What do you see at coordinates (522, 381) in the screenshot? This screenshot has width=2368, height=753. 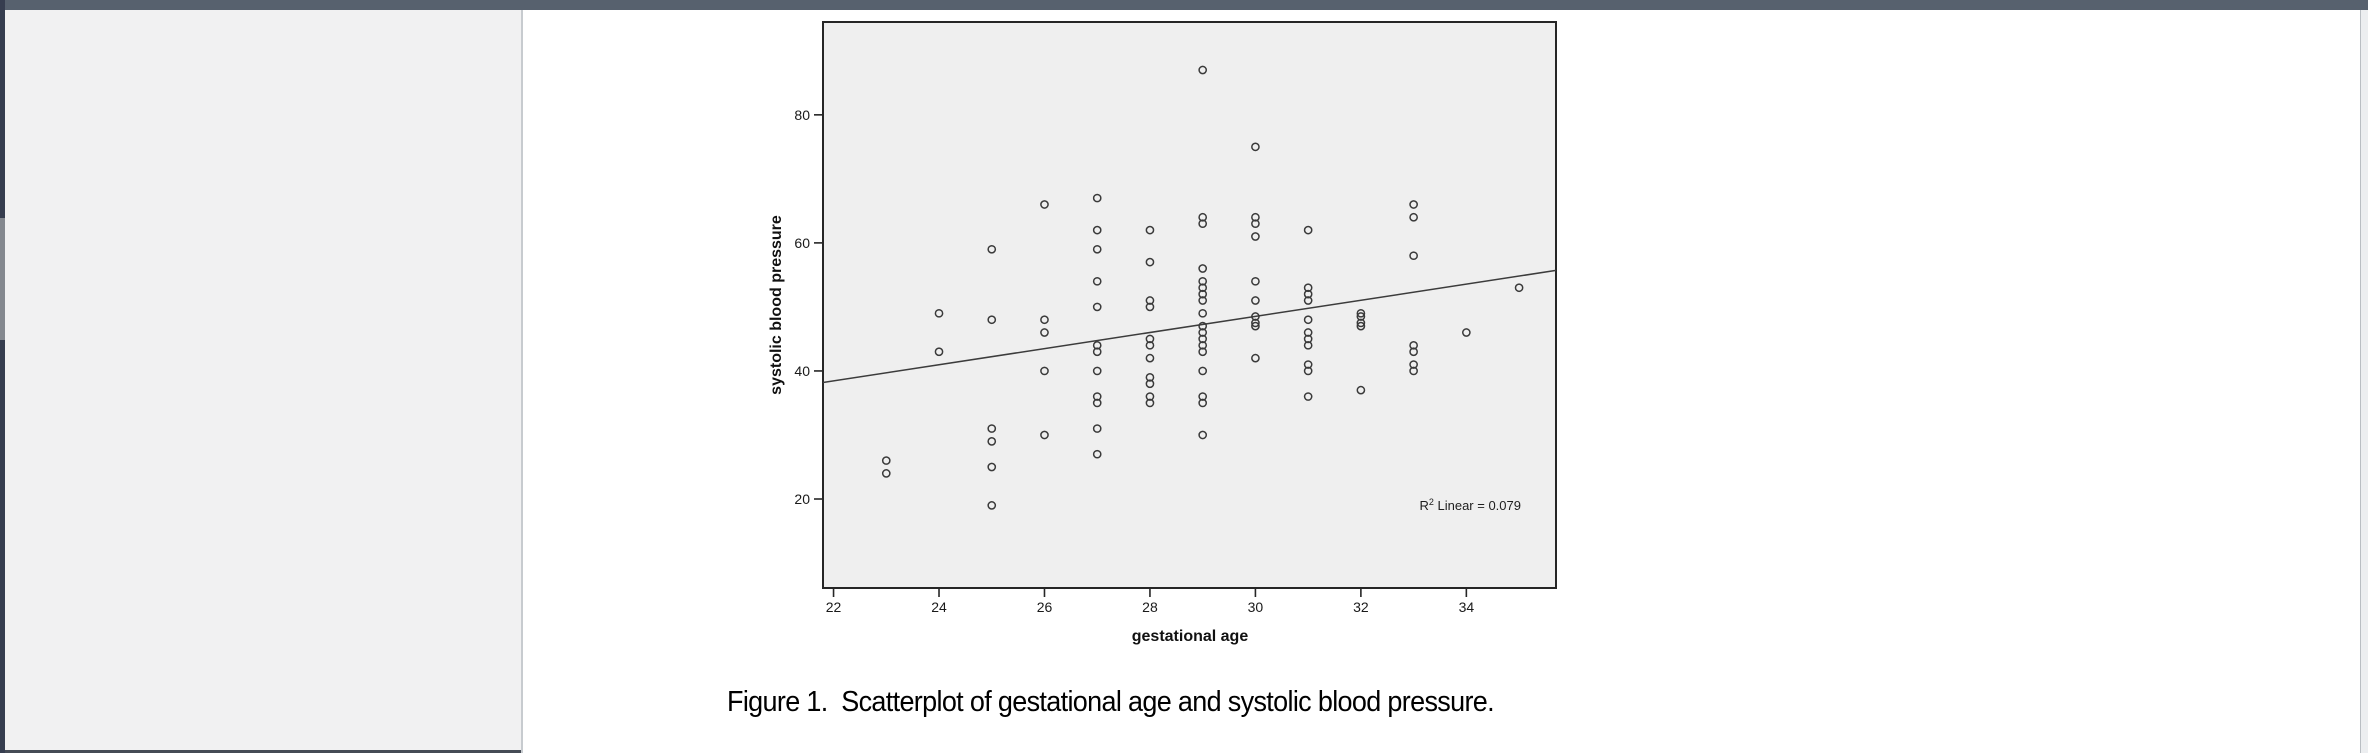 I see `panel-divider` at bounding box center [522, 381].